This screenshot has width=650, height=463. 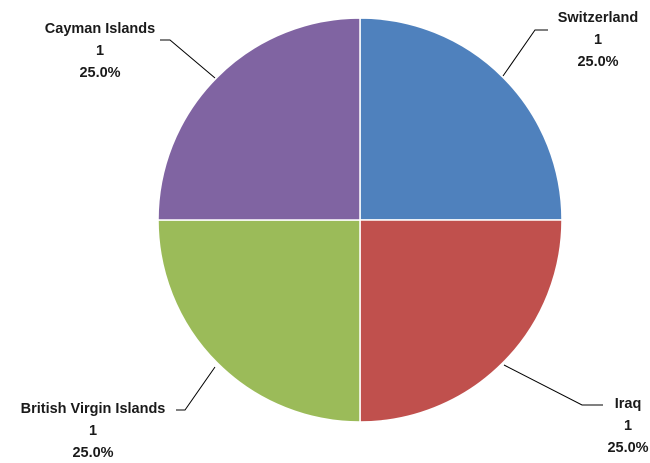 What do you see at coordinates (461, 321) in the screenshot?
I see `pie-slice-iraq` at bounding box center [461, 321].